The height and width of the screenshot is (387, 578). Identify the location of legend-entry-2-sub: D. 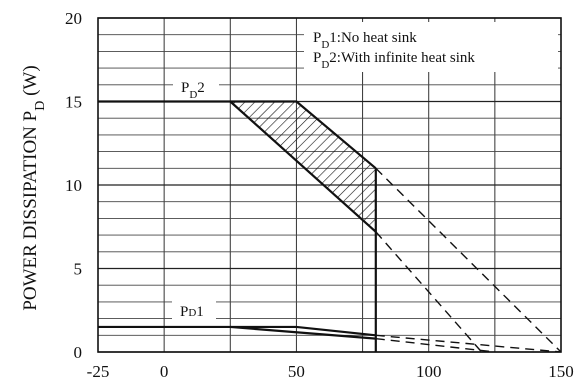
(325, 65).